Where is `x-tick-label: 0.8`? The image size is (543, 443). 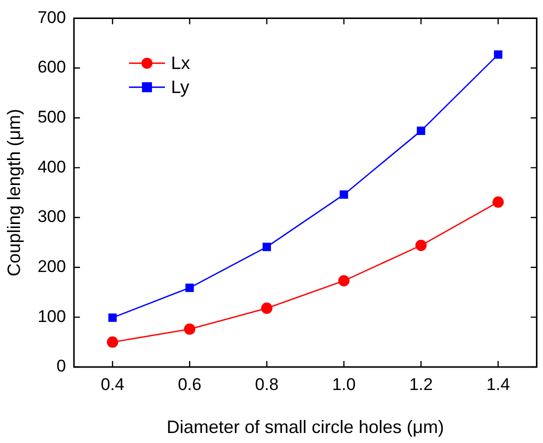
x-tick-label: 0.8 is located at coordinates (266, 384).